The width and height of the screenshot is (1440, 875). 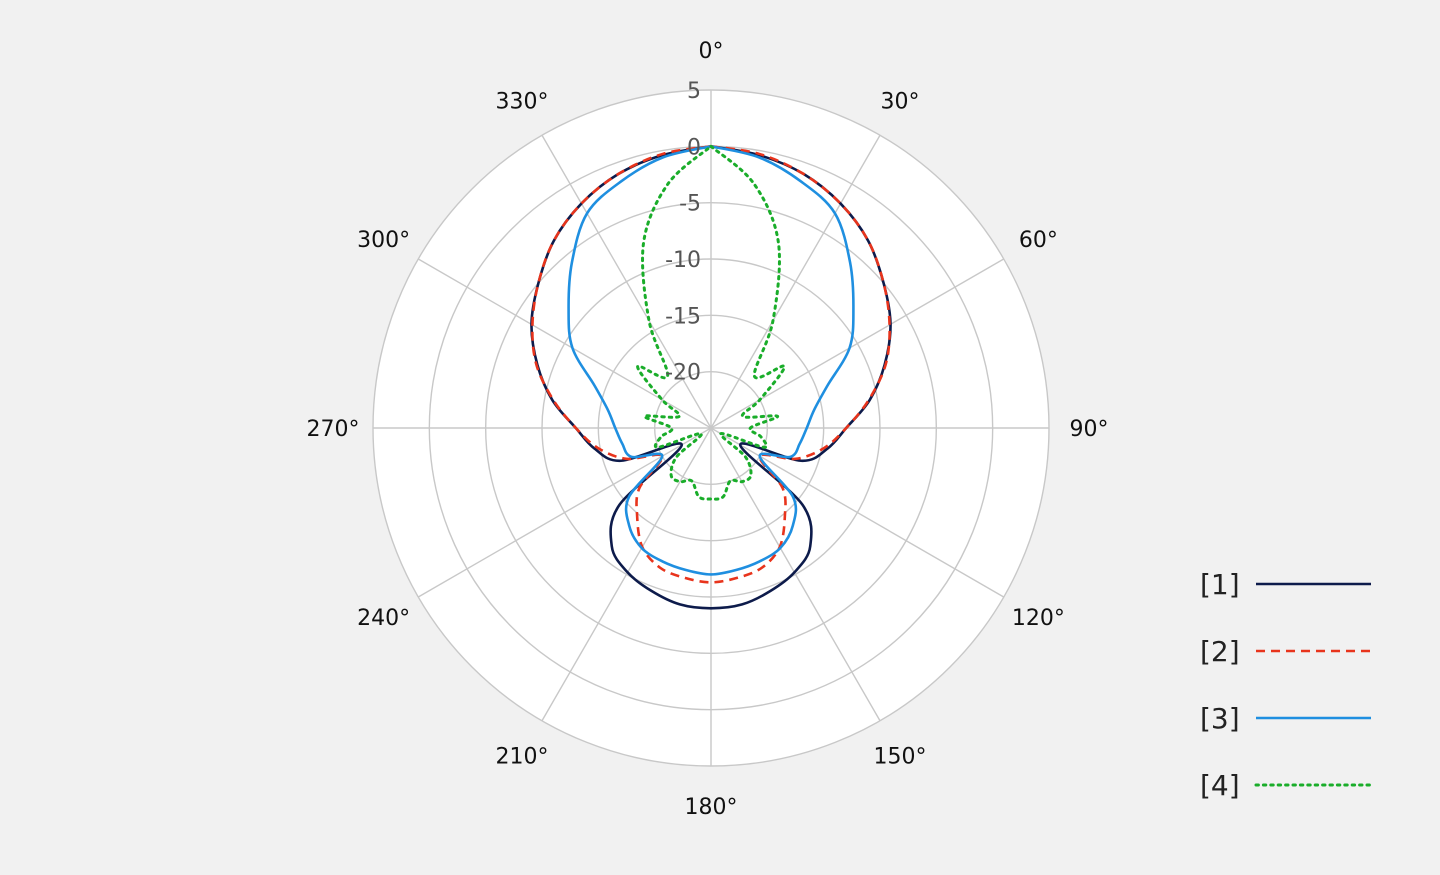 What do you see at coordinates (900, 756) in the screenshot?
I see `angle-tick-label: 150°` at bounding box center [900, 756].